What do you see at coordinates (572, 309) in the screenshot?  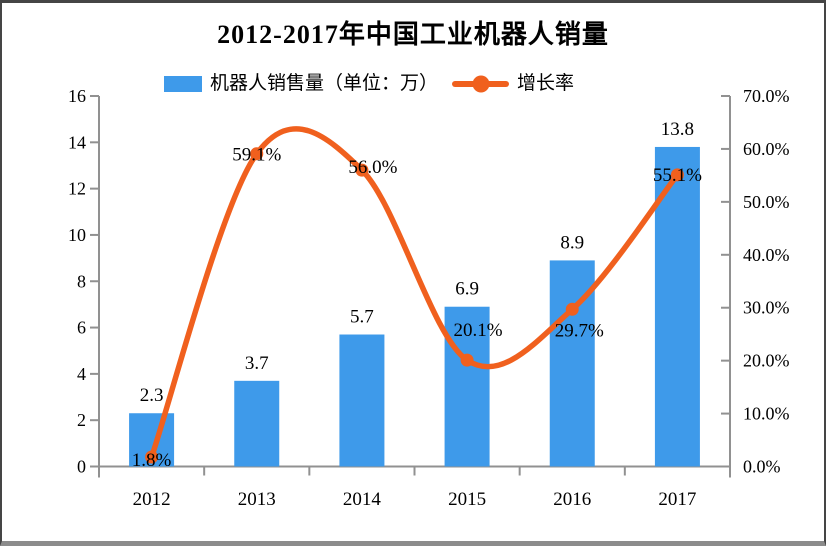 I see `line-marker-2016` at bounding box center [572, 309].